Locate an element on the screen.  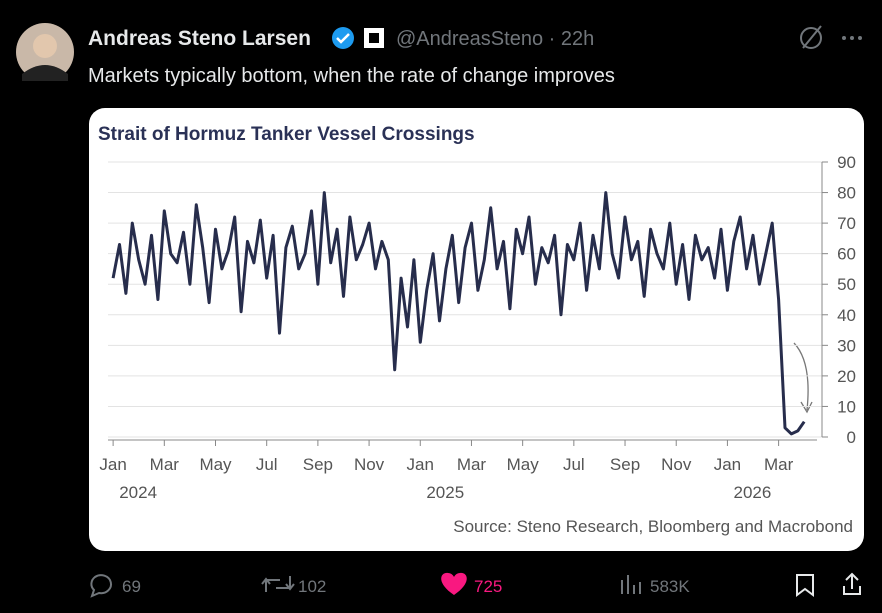
y-tick-label: 0 is located at coordinates (851, 437).